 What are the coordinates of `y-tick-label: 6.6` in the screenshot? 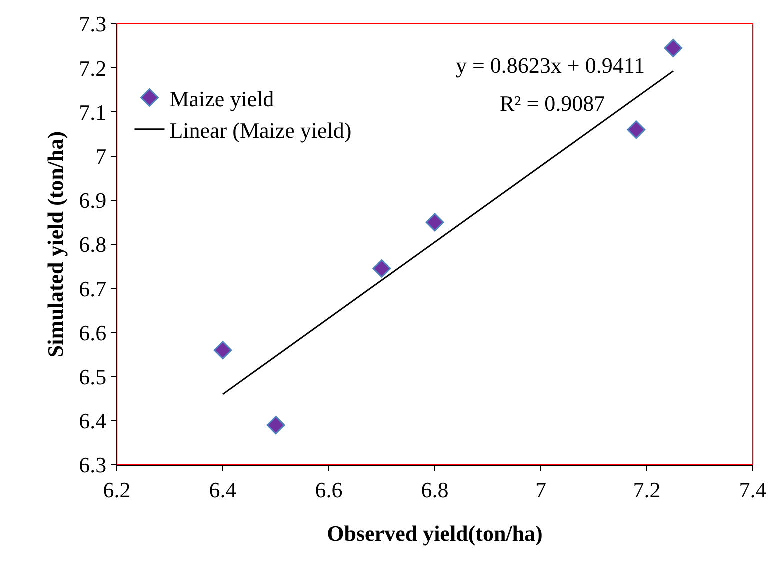 It's located at (93, 333).